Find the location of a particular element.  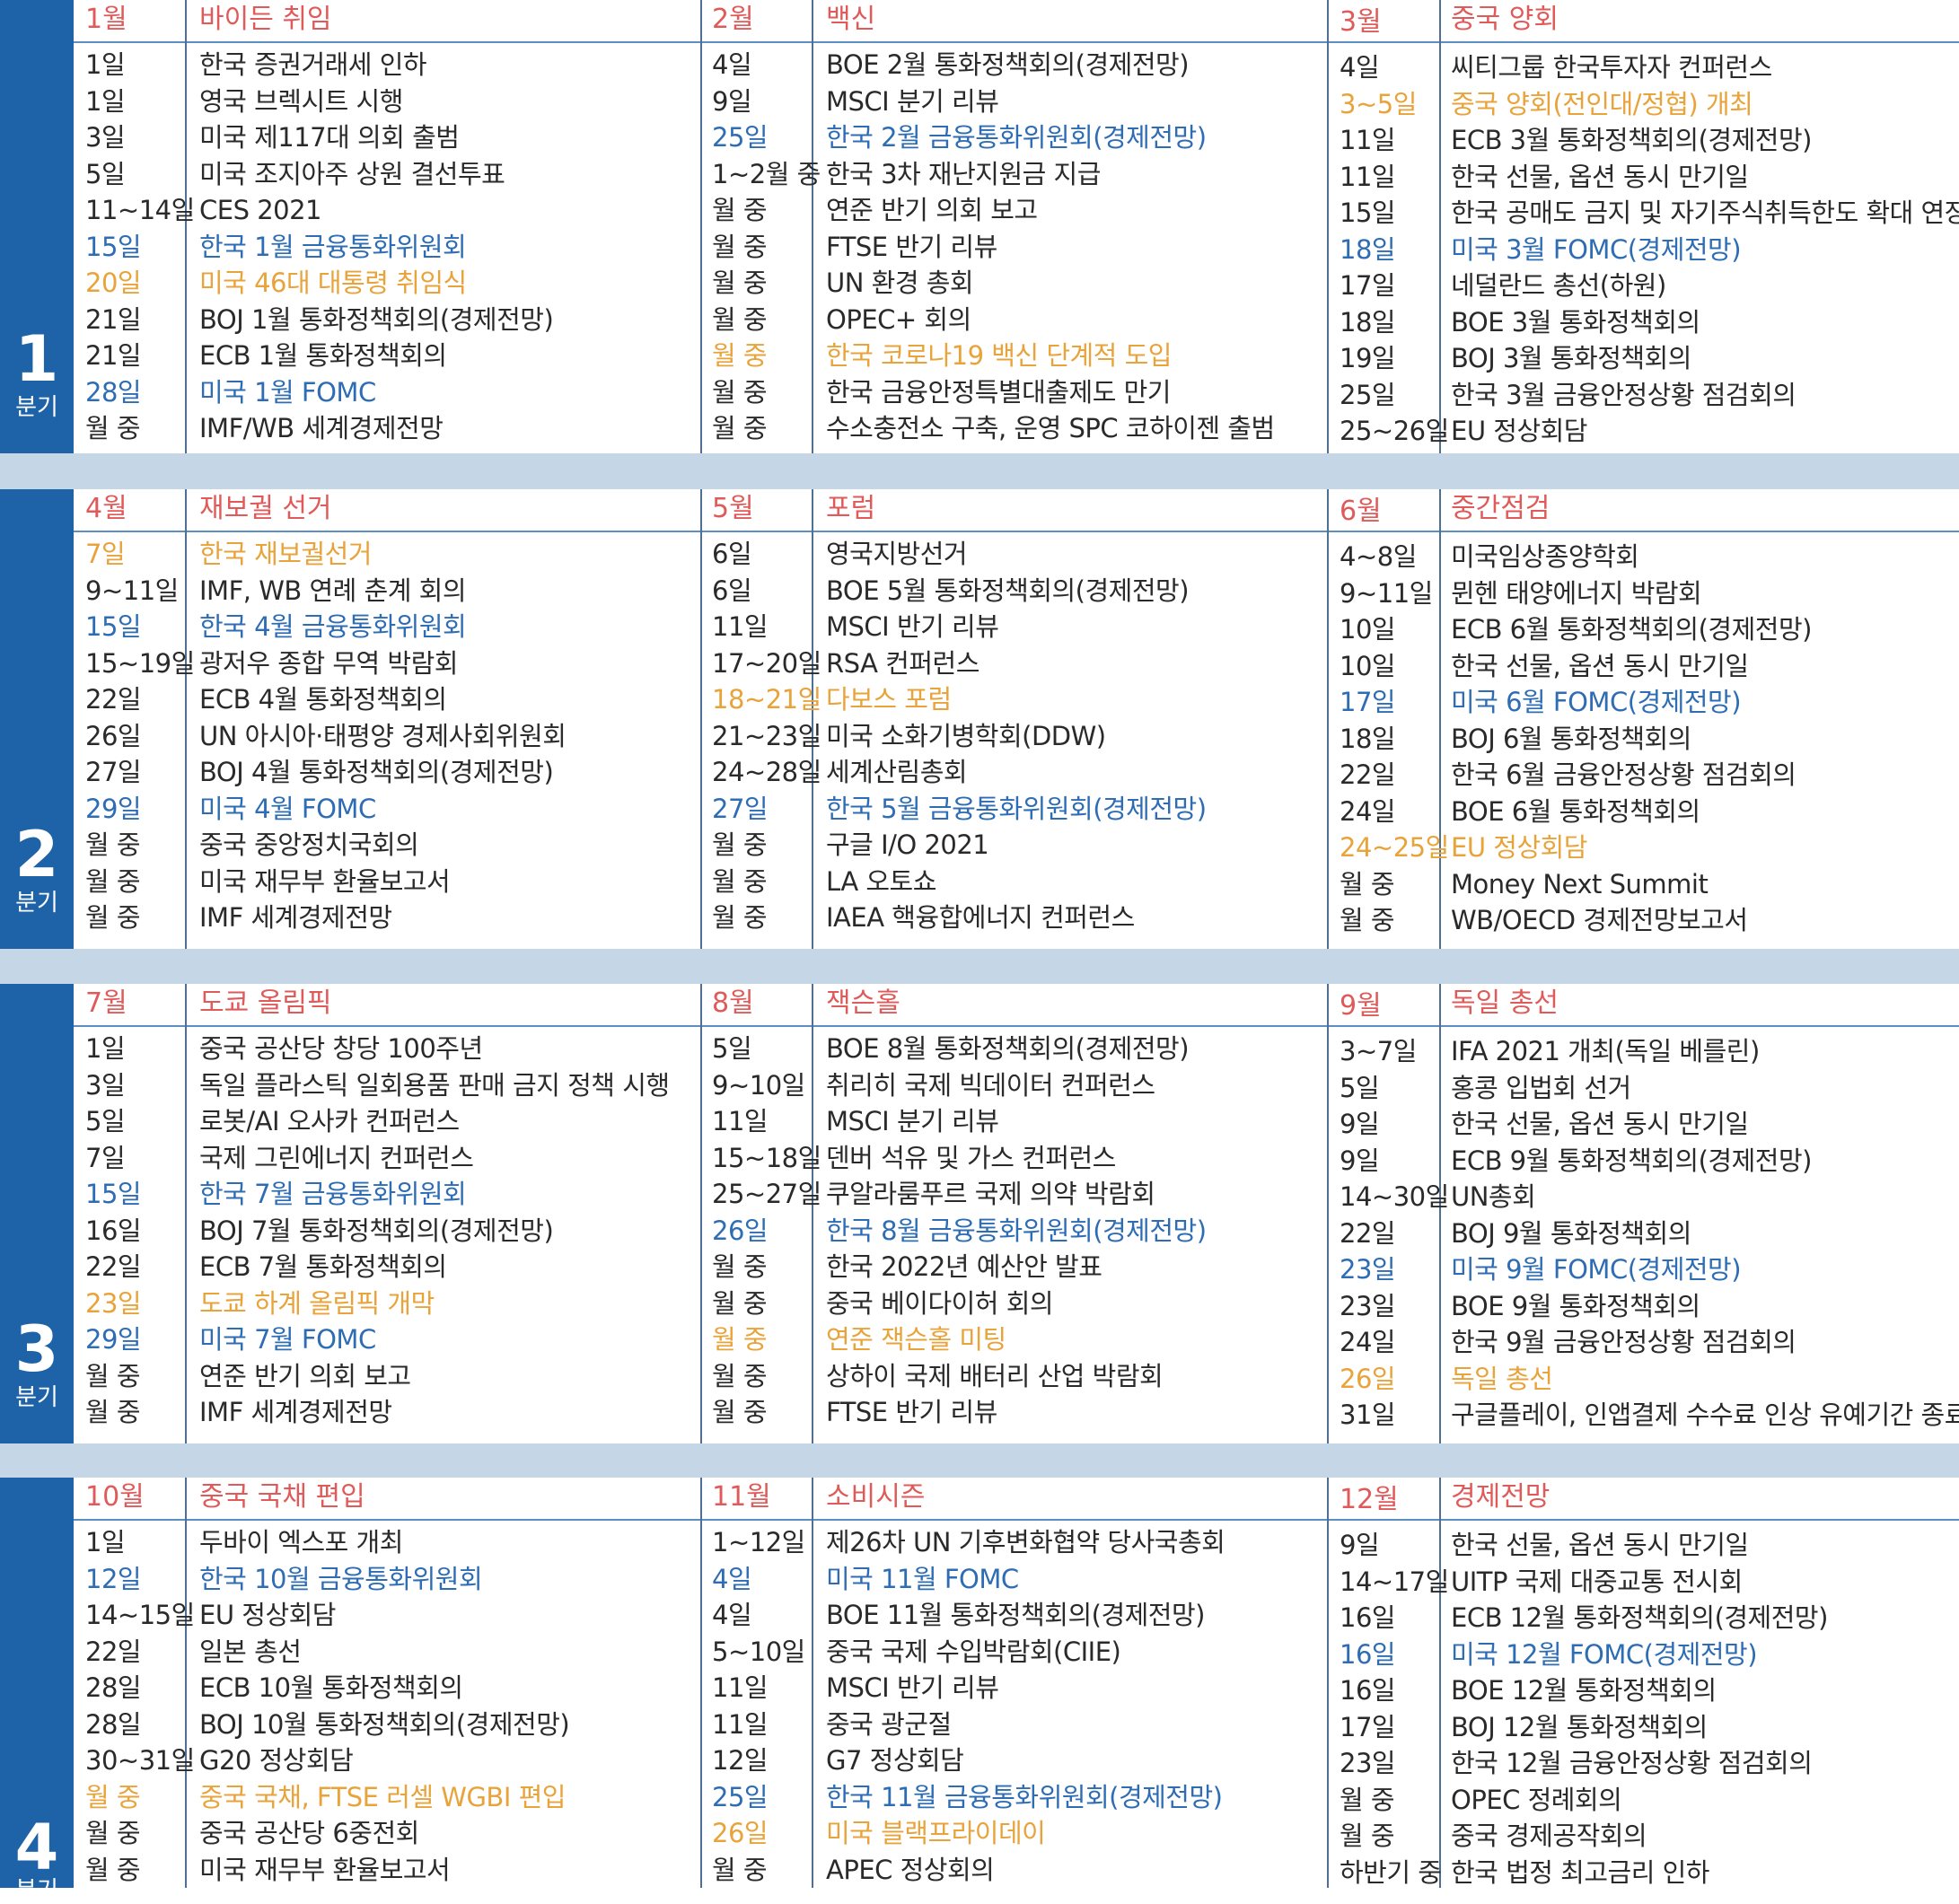

event-text: IMF 세계경제전망 is located at coordinates (295, 1412).